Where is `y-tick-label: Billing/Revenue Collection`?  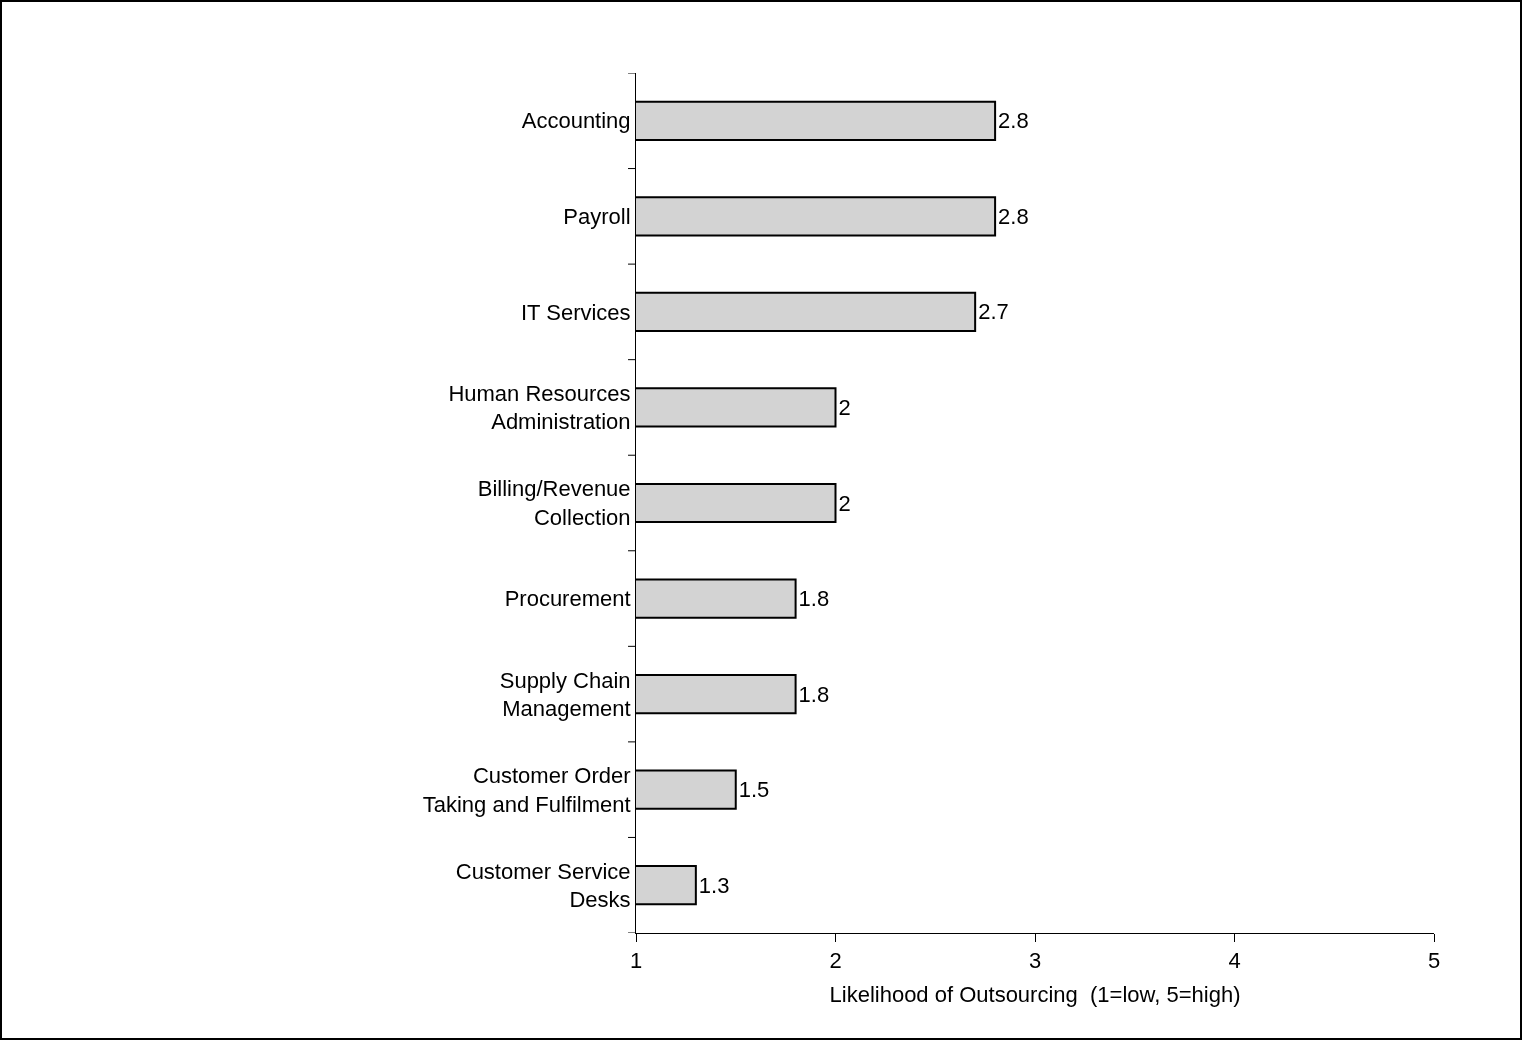 y-tick-label: Billing/Revenue Collection is located at coordinates (554, 503).